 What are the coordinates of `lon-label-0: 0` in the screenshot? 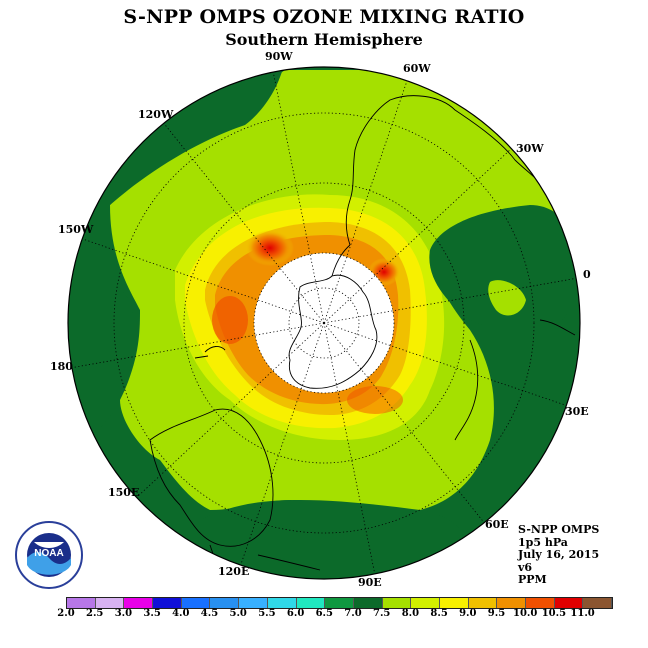 It's located at (587, 274).